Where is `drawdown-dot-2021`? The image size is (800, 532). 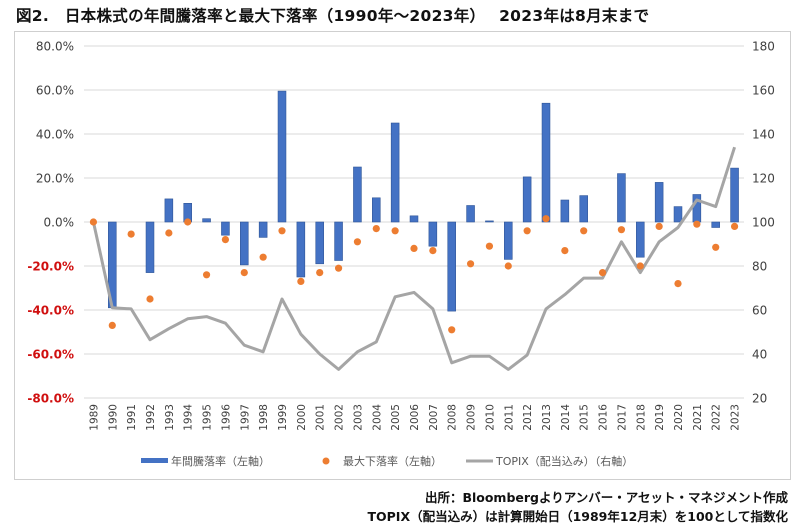
drawdown-dot-2021 is located at coordinates (697, 224).